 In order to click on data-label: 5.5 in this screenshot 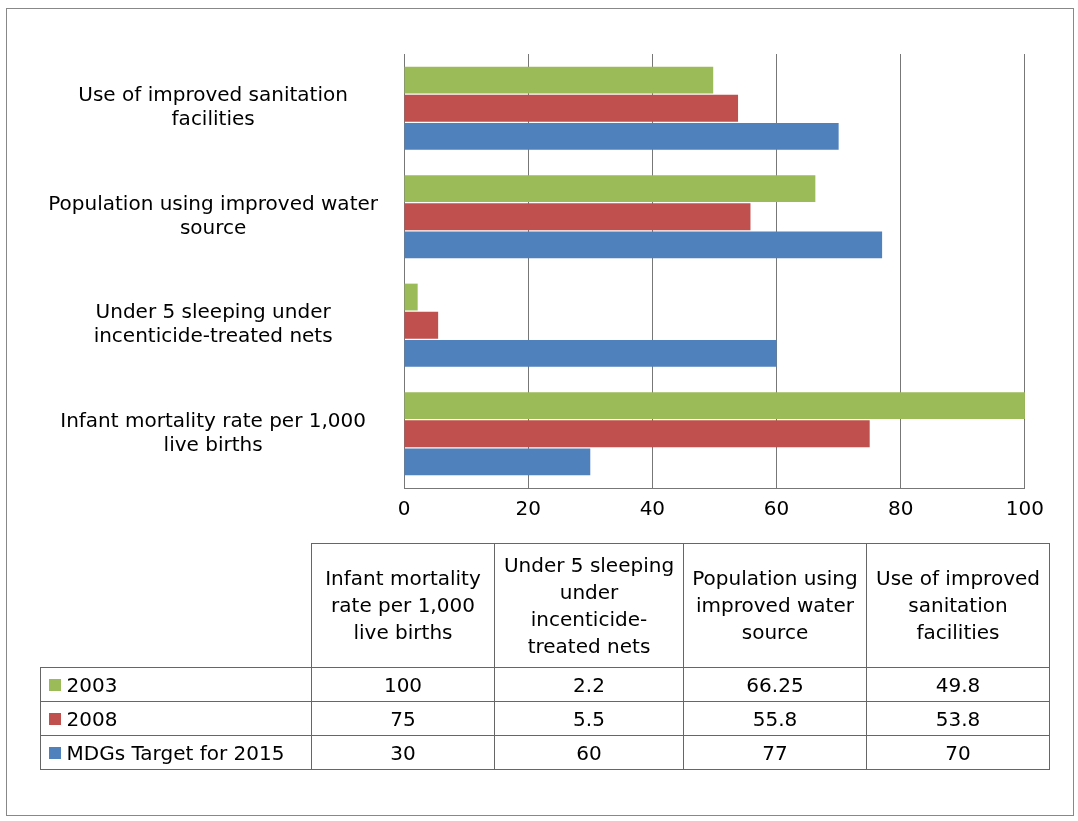, I will do `click(589, 718)`.